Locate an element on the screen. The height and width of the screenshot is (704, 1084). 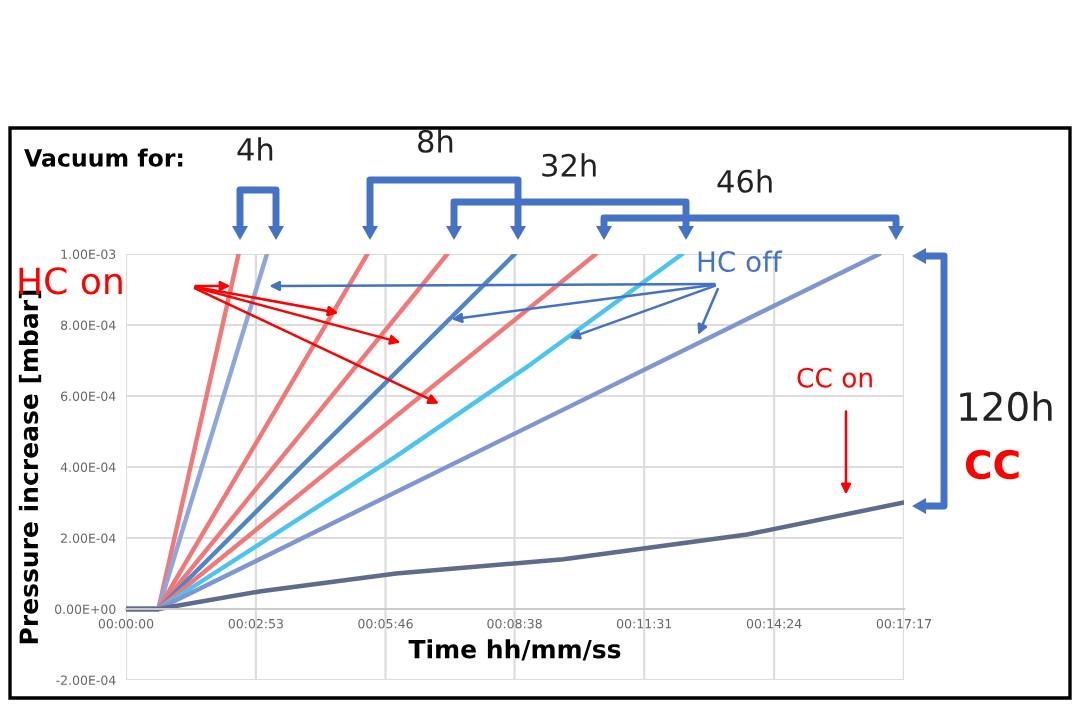
x-axis-title: Time hh/mm/ss is located at coordinates (514, 650).